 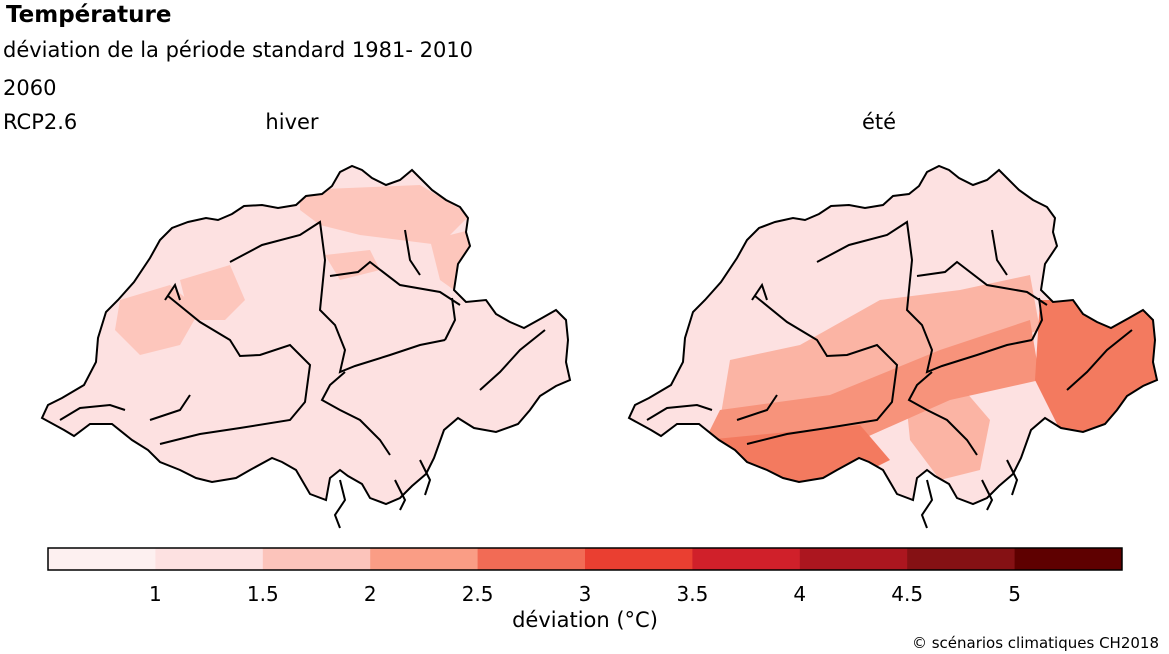 What do you see at coordinates (212, 292) in the screenshot?
I see `winter-region-plateau` at bounding box center [212, 292].